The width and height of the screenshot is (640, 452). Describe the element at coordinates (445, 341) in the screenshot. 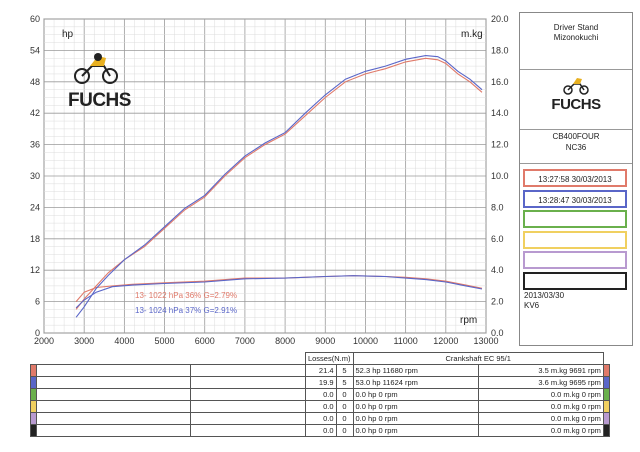

I see `x-tick-label: 12000` at that location.